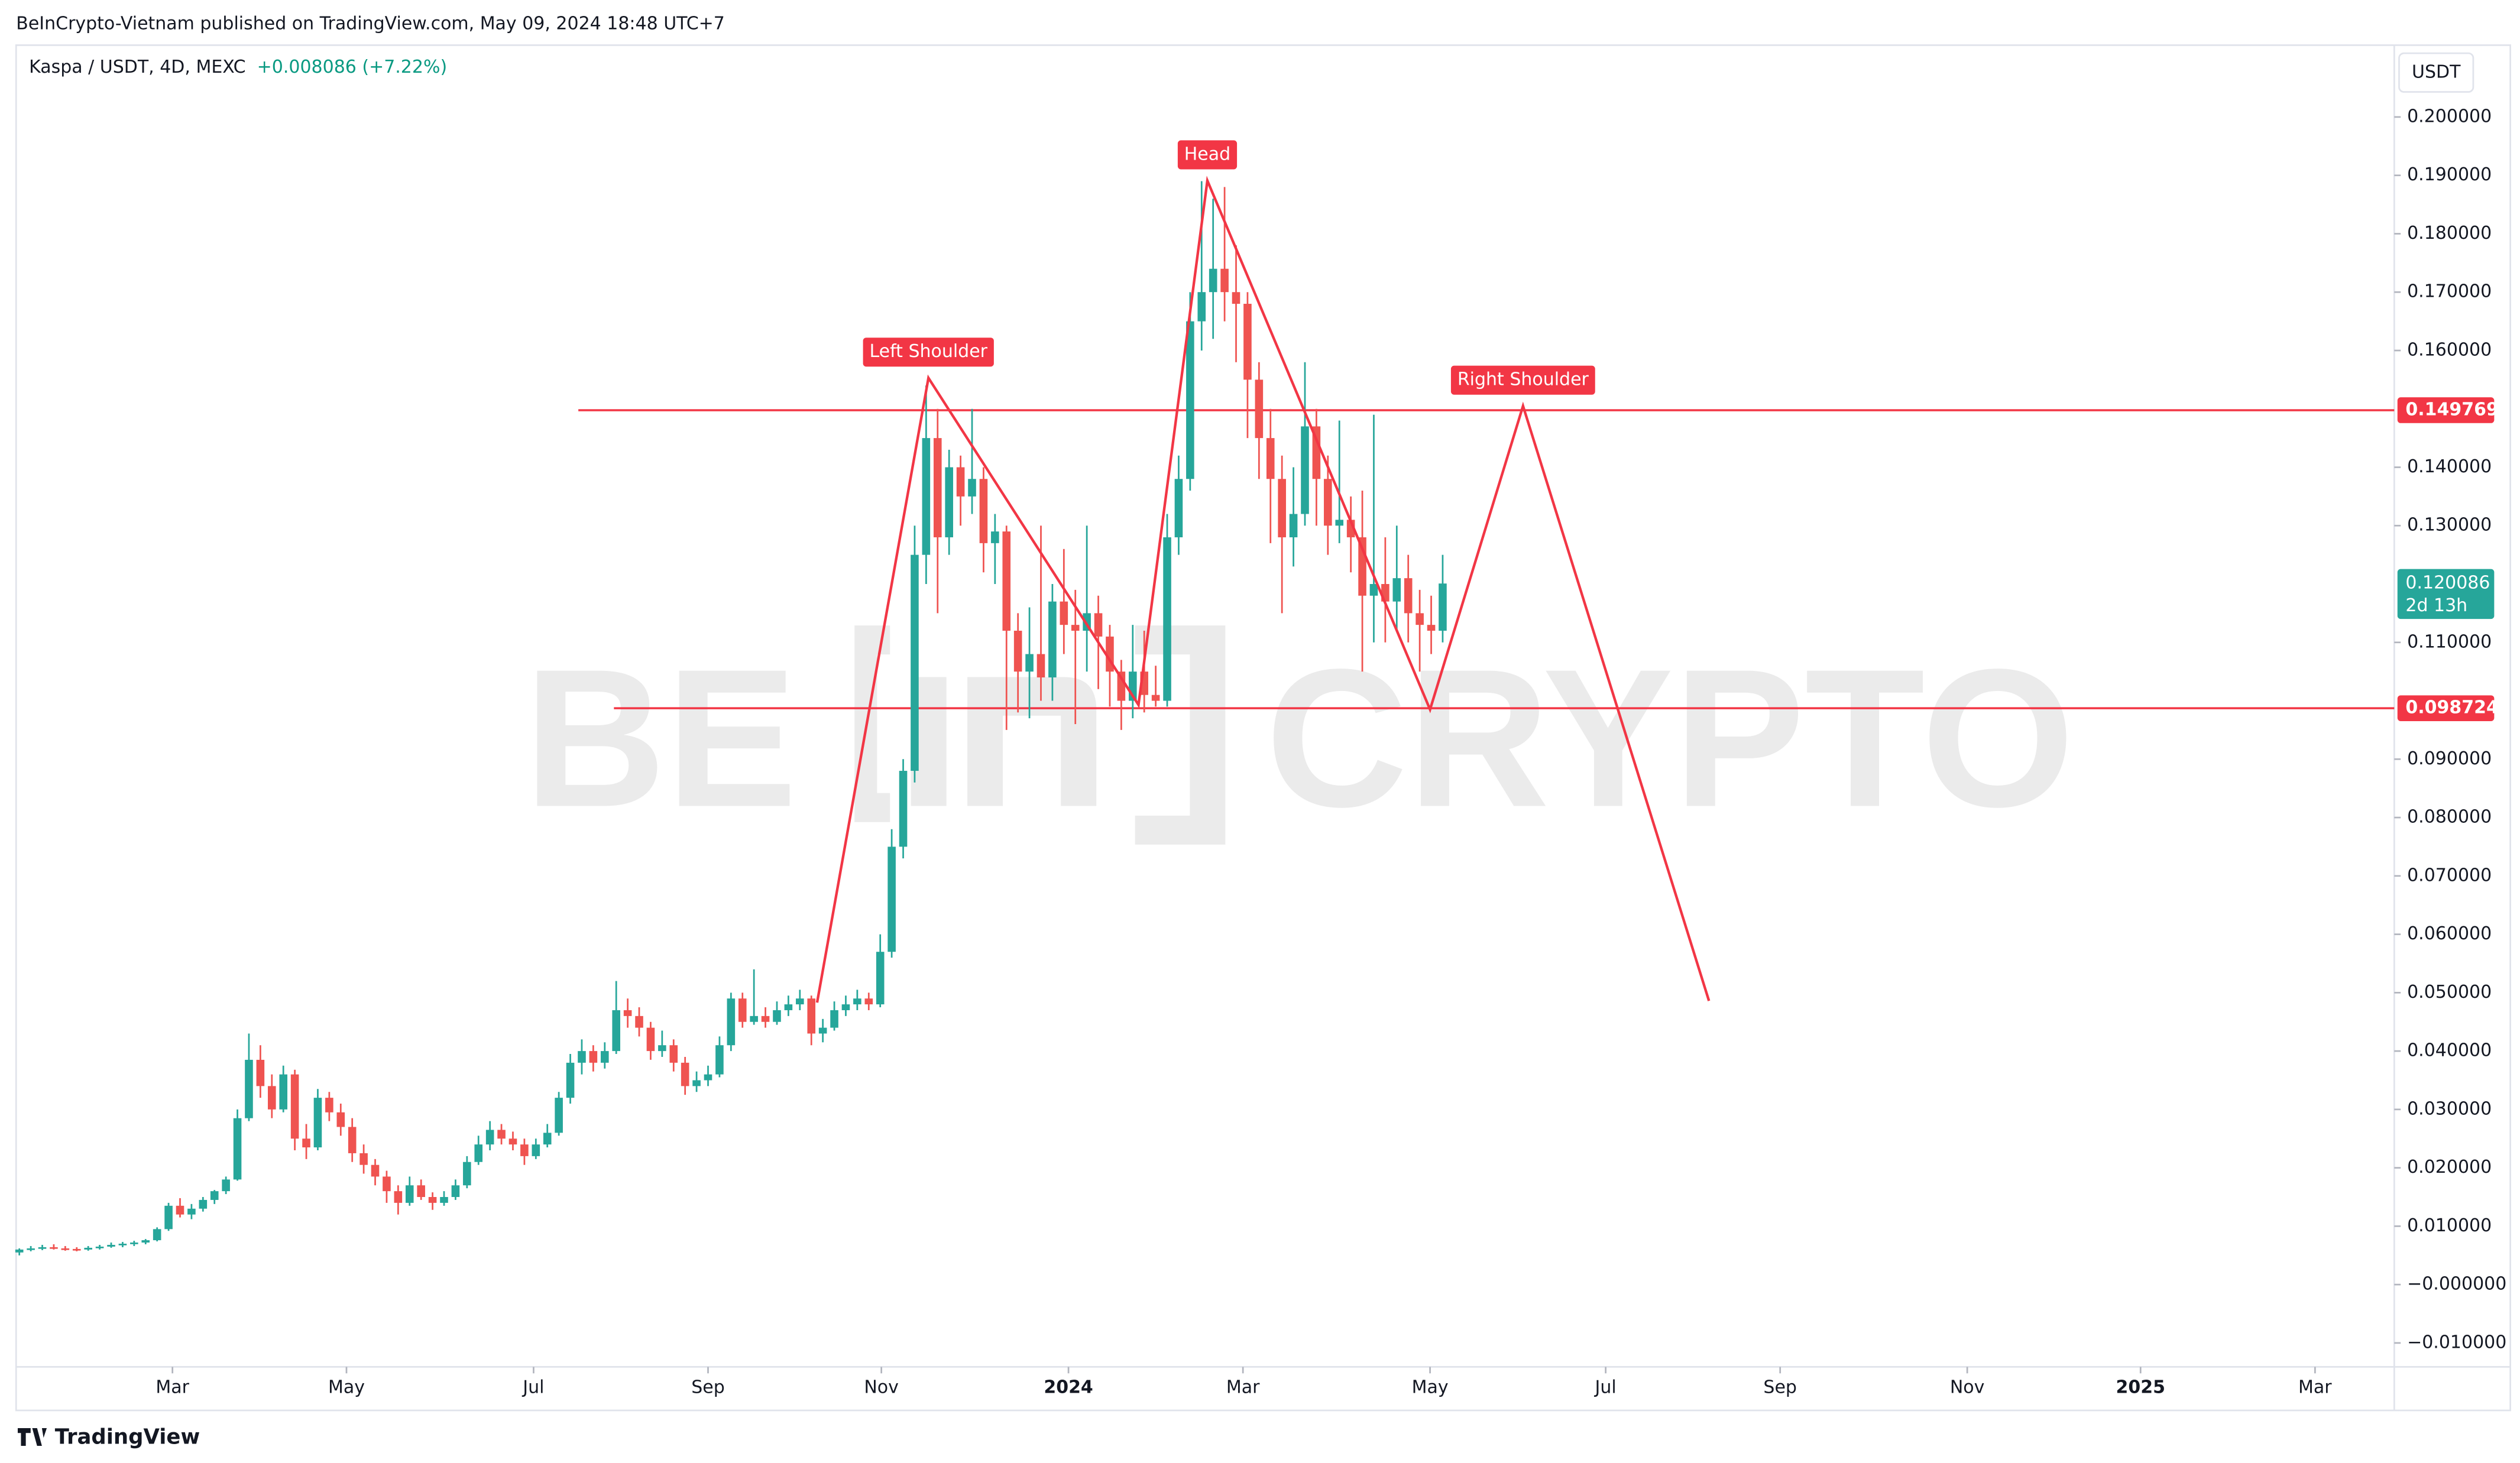 The height and width of the screenshot is (1463, 2520). What do you see at coordinates (2449, 817) in the screenshot?
I see `y-tick-label: 0.080000` at bounding box center [2449, 817].